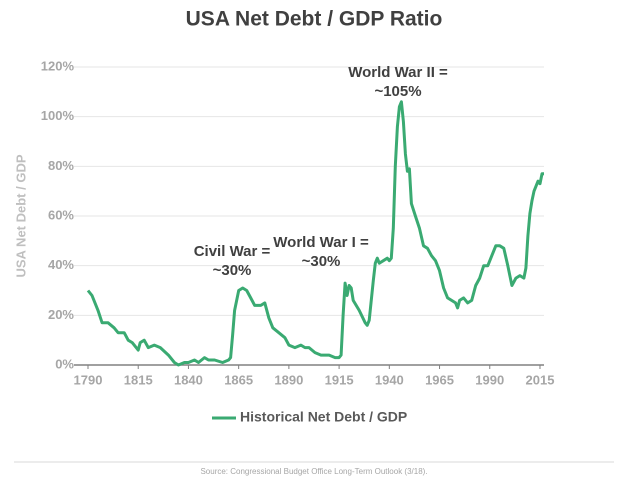  Describe the element at coordinates (398, 72) in the screenshot. I see `annotation: World War II =` at that location.